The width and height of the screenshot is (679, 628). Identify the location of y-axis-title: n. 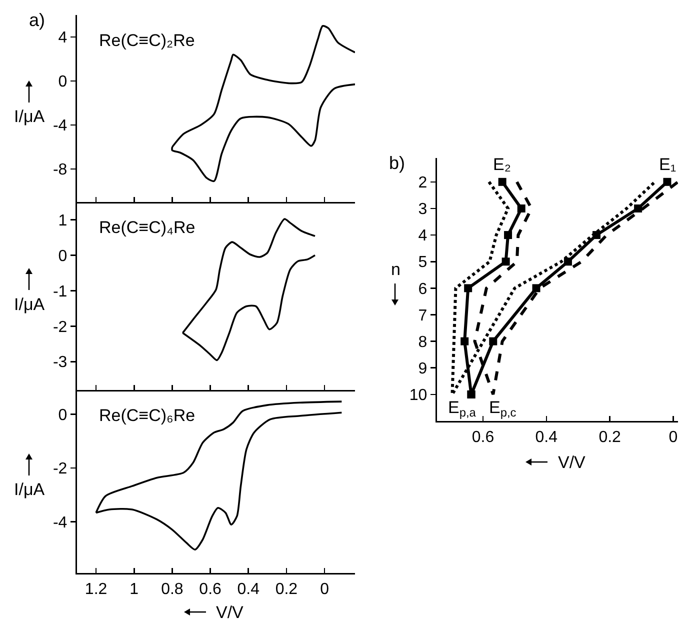
(395, 269).